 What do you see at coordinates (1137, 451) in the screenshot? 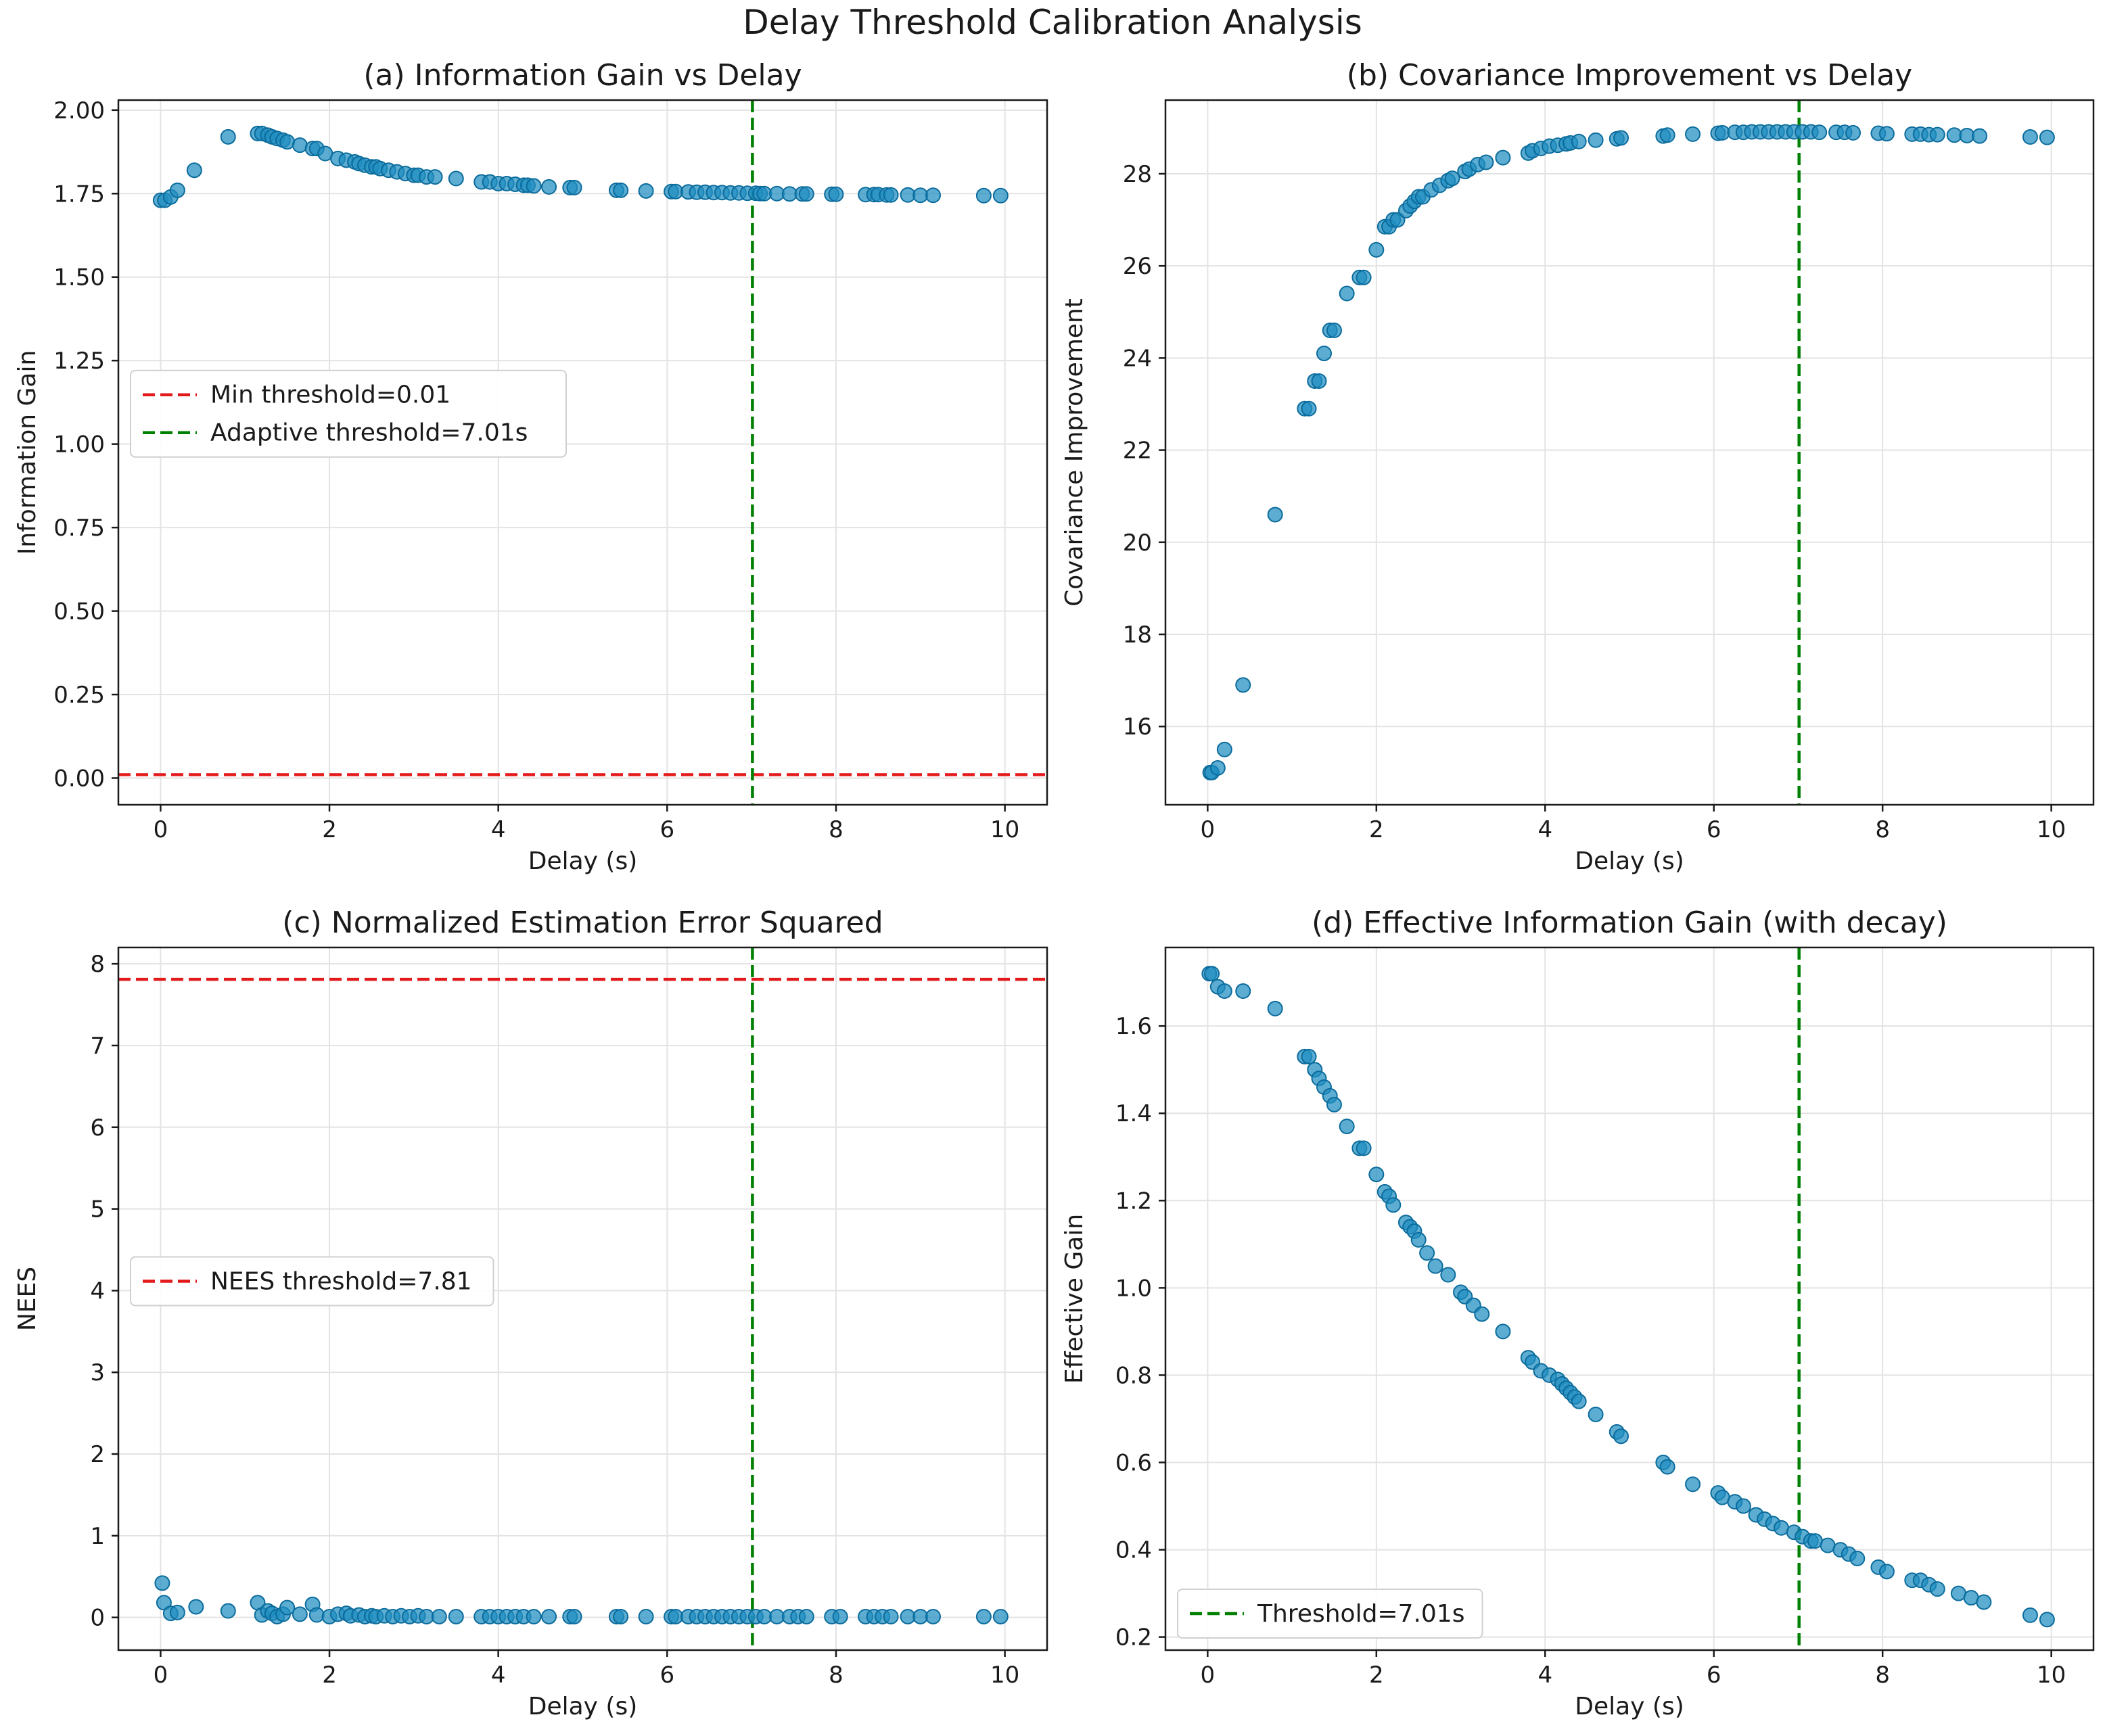
I see `y-tick-label: 22` at bounding box center [1137, 451].